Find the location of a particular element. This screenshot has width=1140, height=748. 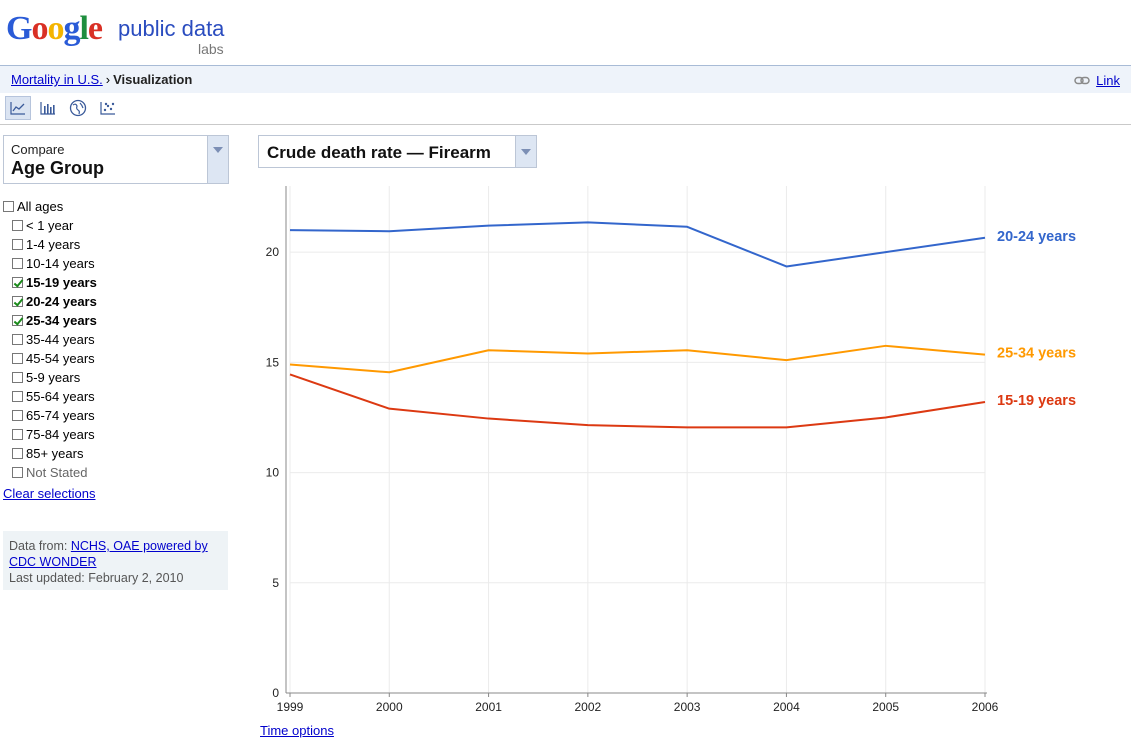

age-group-item: All ages is located at coordinates (33, 206).